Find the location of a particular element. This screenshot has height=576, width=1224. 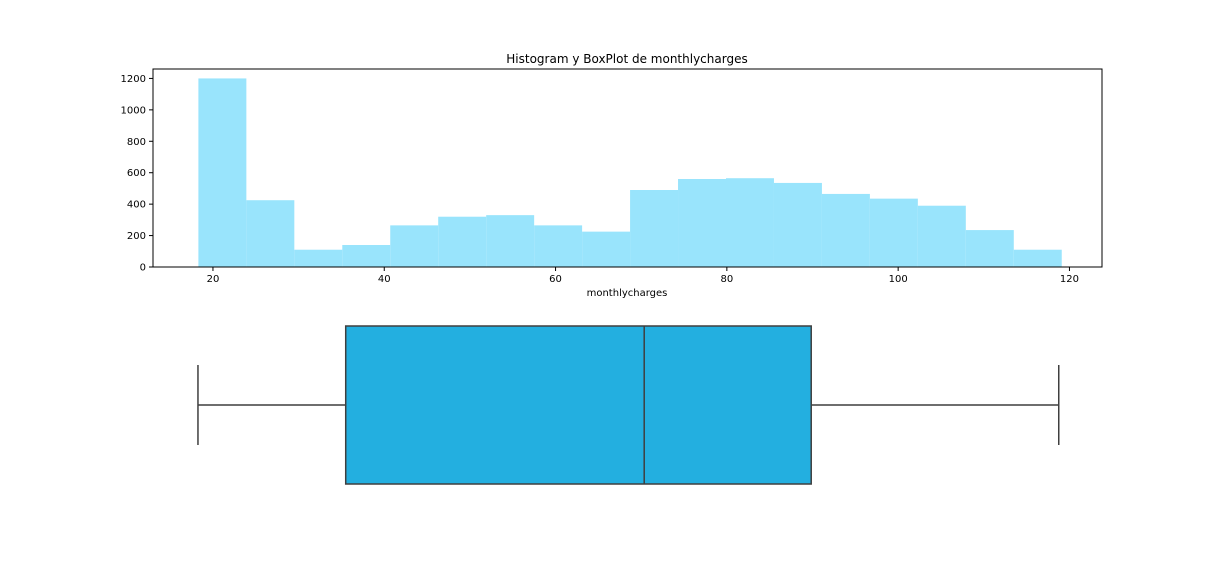

x-tick-label: 80 is located at coordinates (726, 279).